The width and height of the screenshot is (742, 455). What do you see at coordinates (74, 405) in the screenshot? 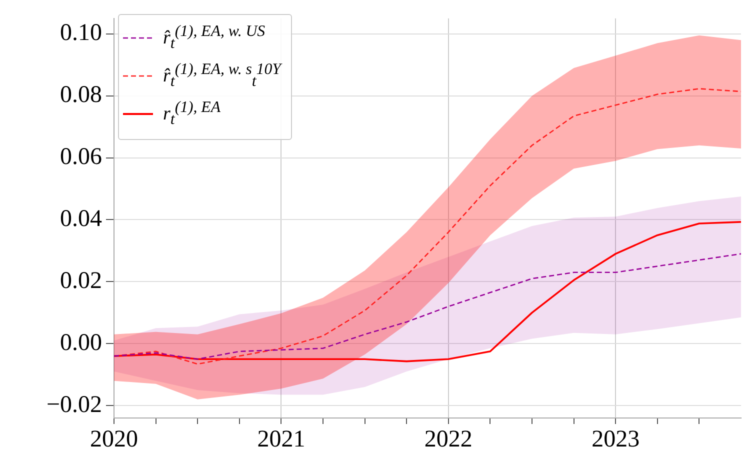
I see `y-tick-label: −0.02` at bounding box center [74, 405].